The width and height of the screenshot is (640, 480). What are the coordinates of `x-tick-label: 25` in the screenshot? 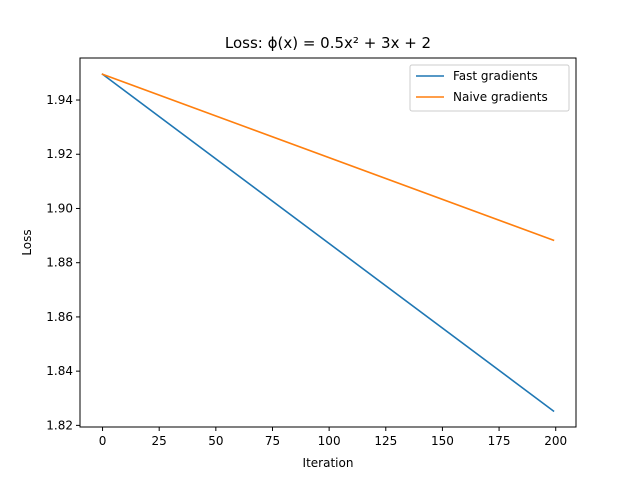 It's located at (159, 441).